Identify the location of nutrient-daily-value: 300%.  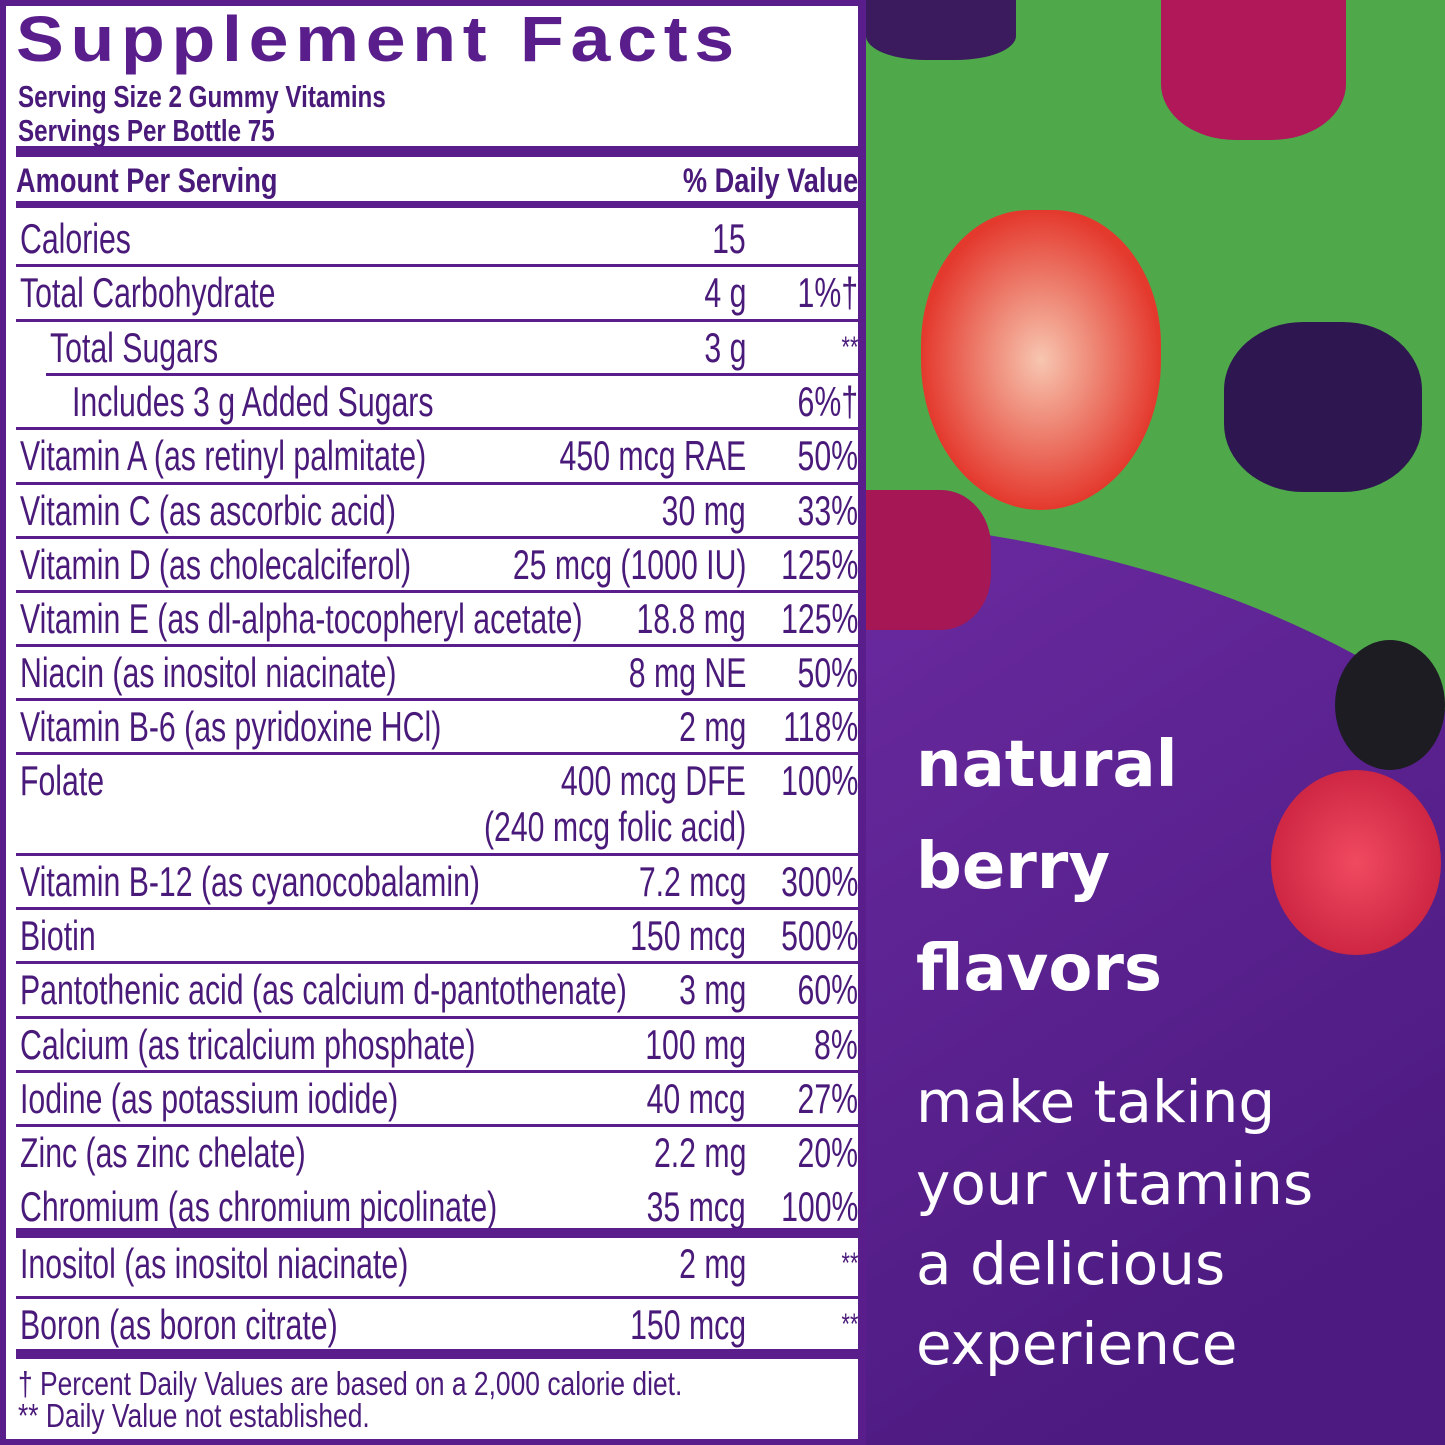
(819, 881).